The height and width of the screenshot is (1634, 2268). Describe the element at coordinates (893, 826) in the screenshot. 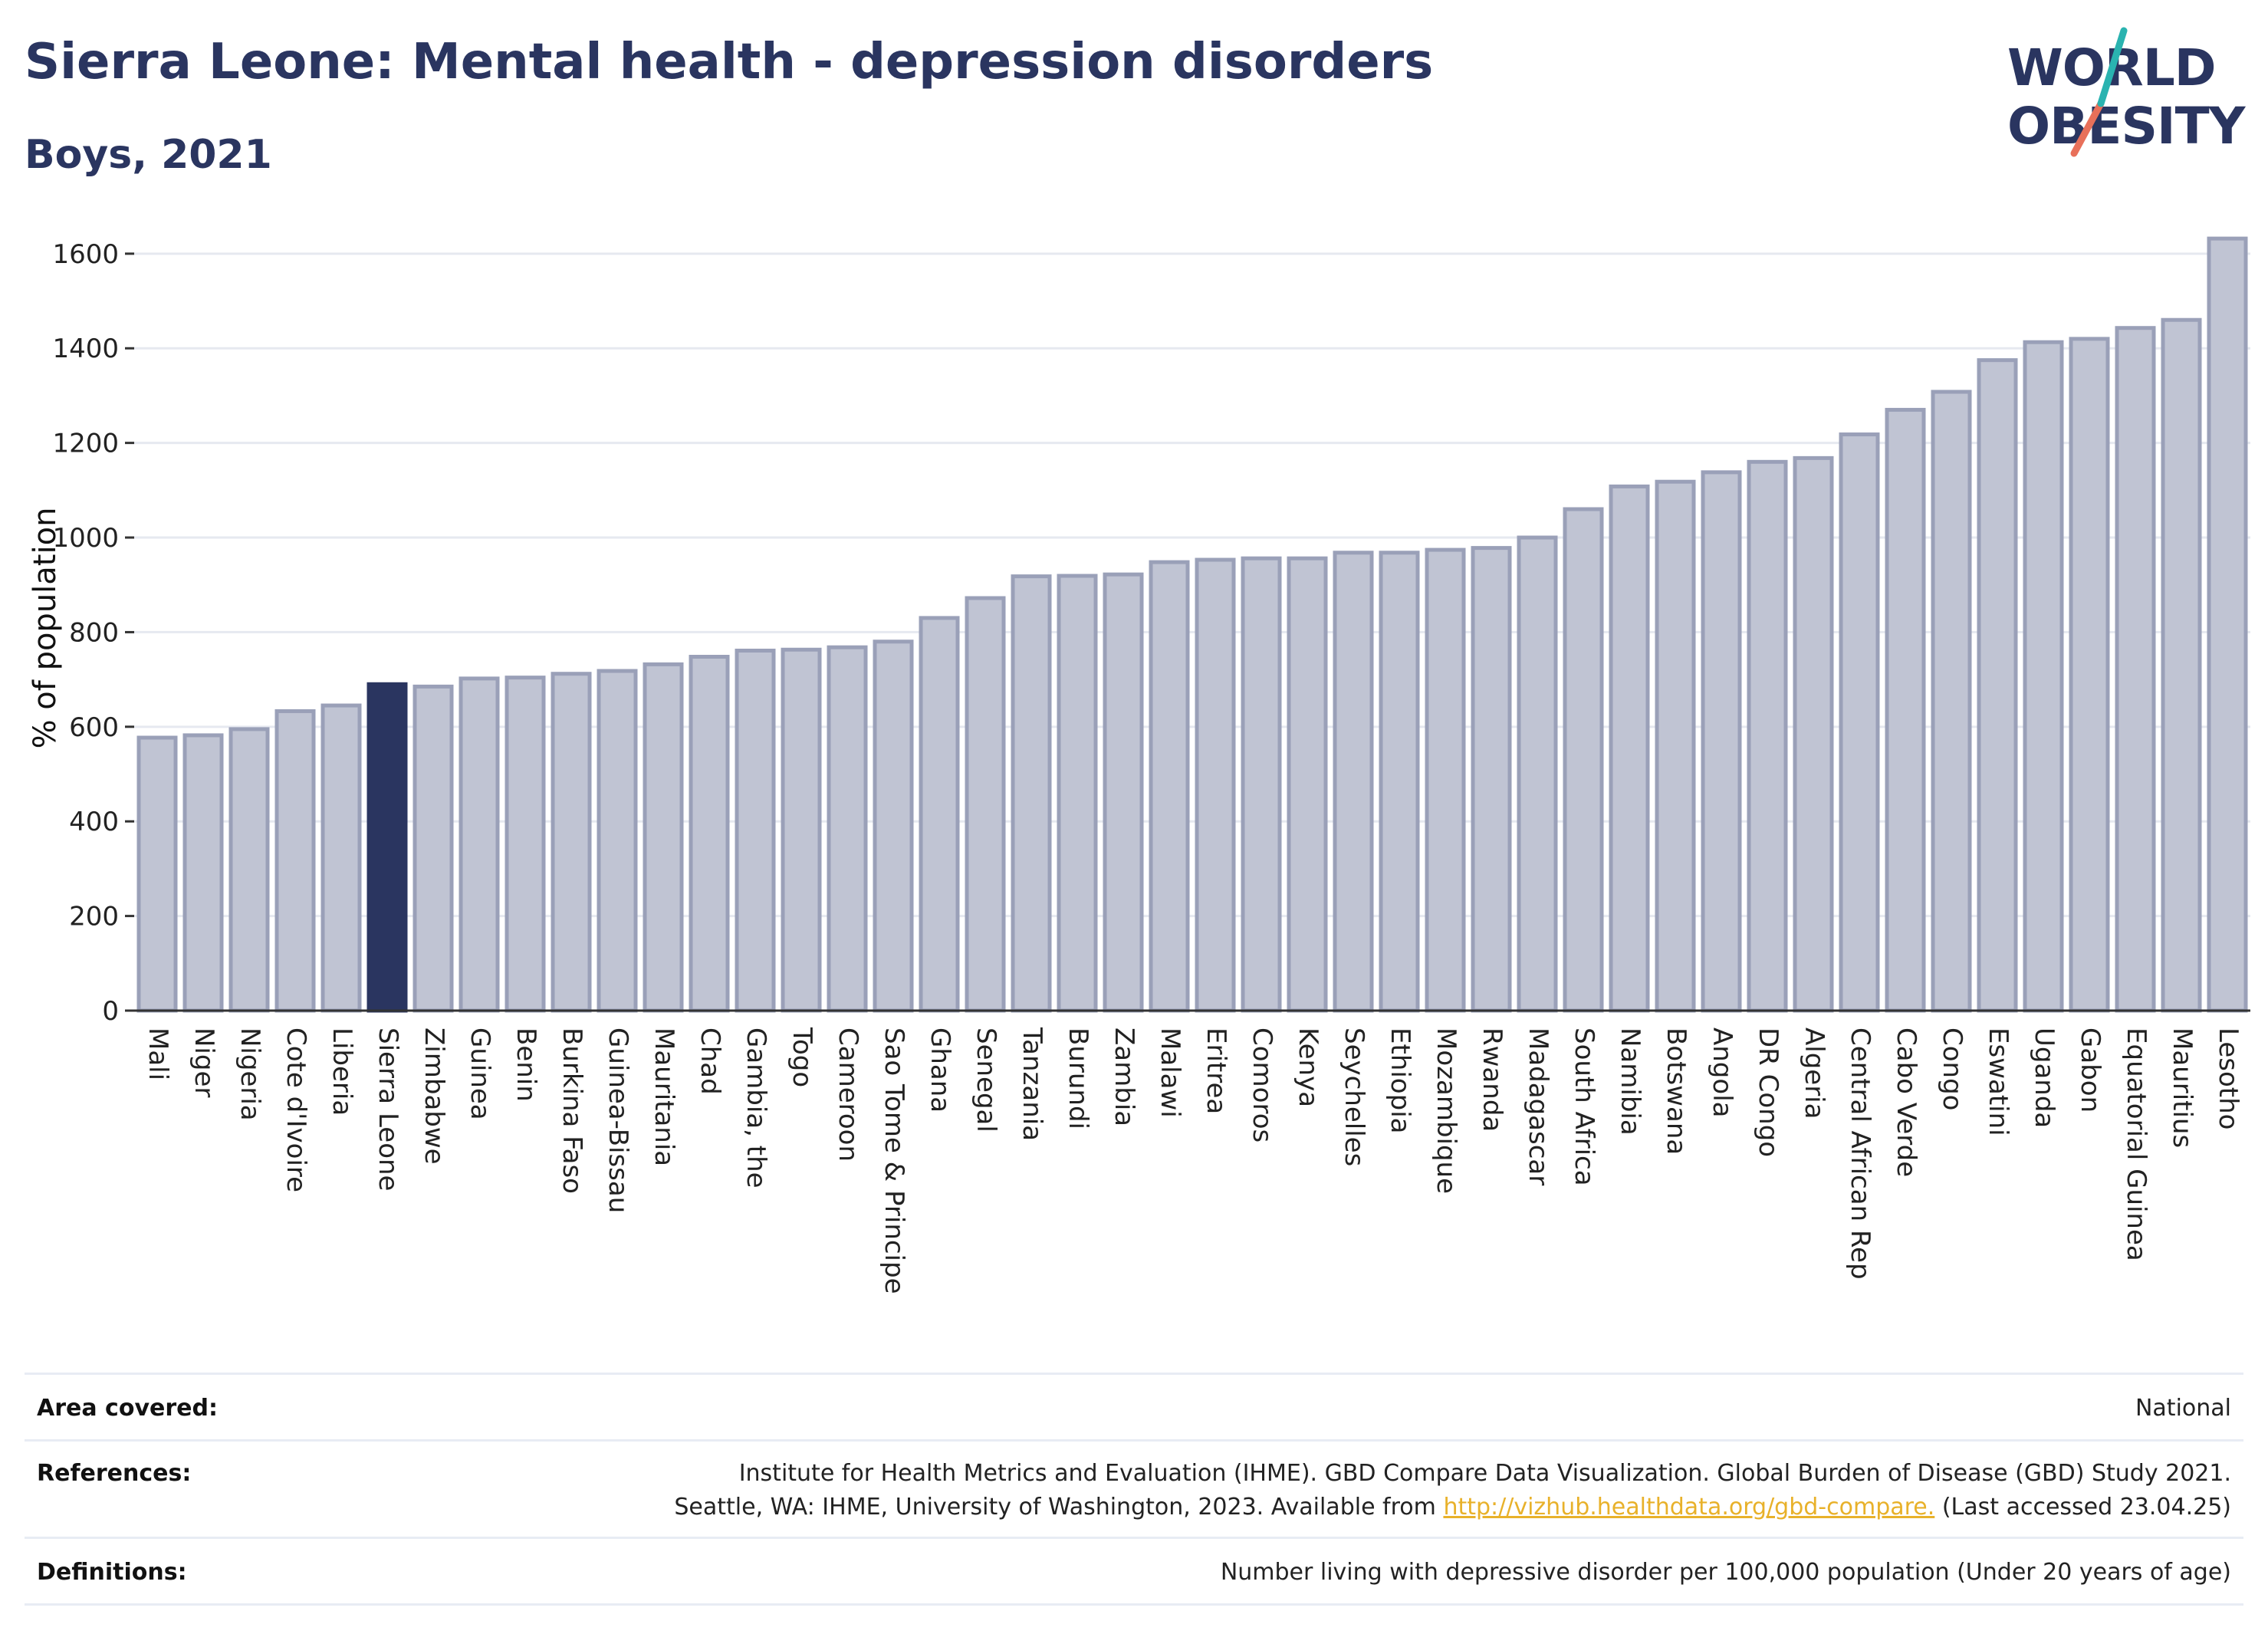

I see `bar-sao-tome-principe` at that location.